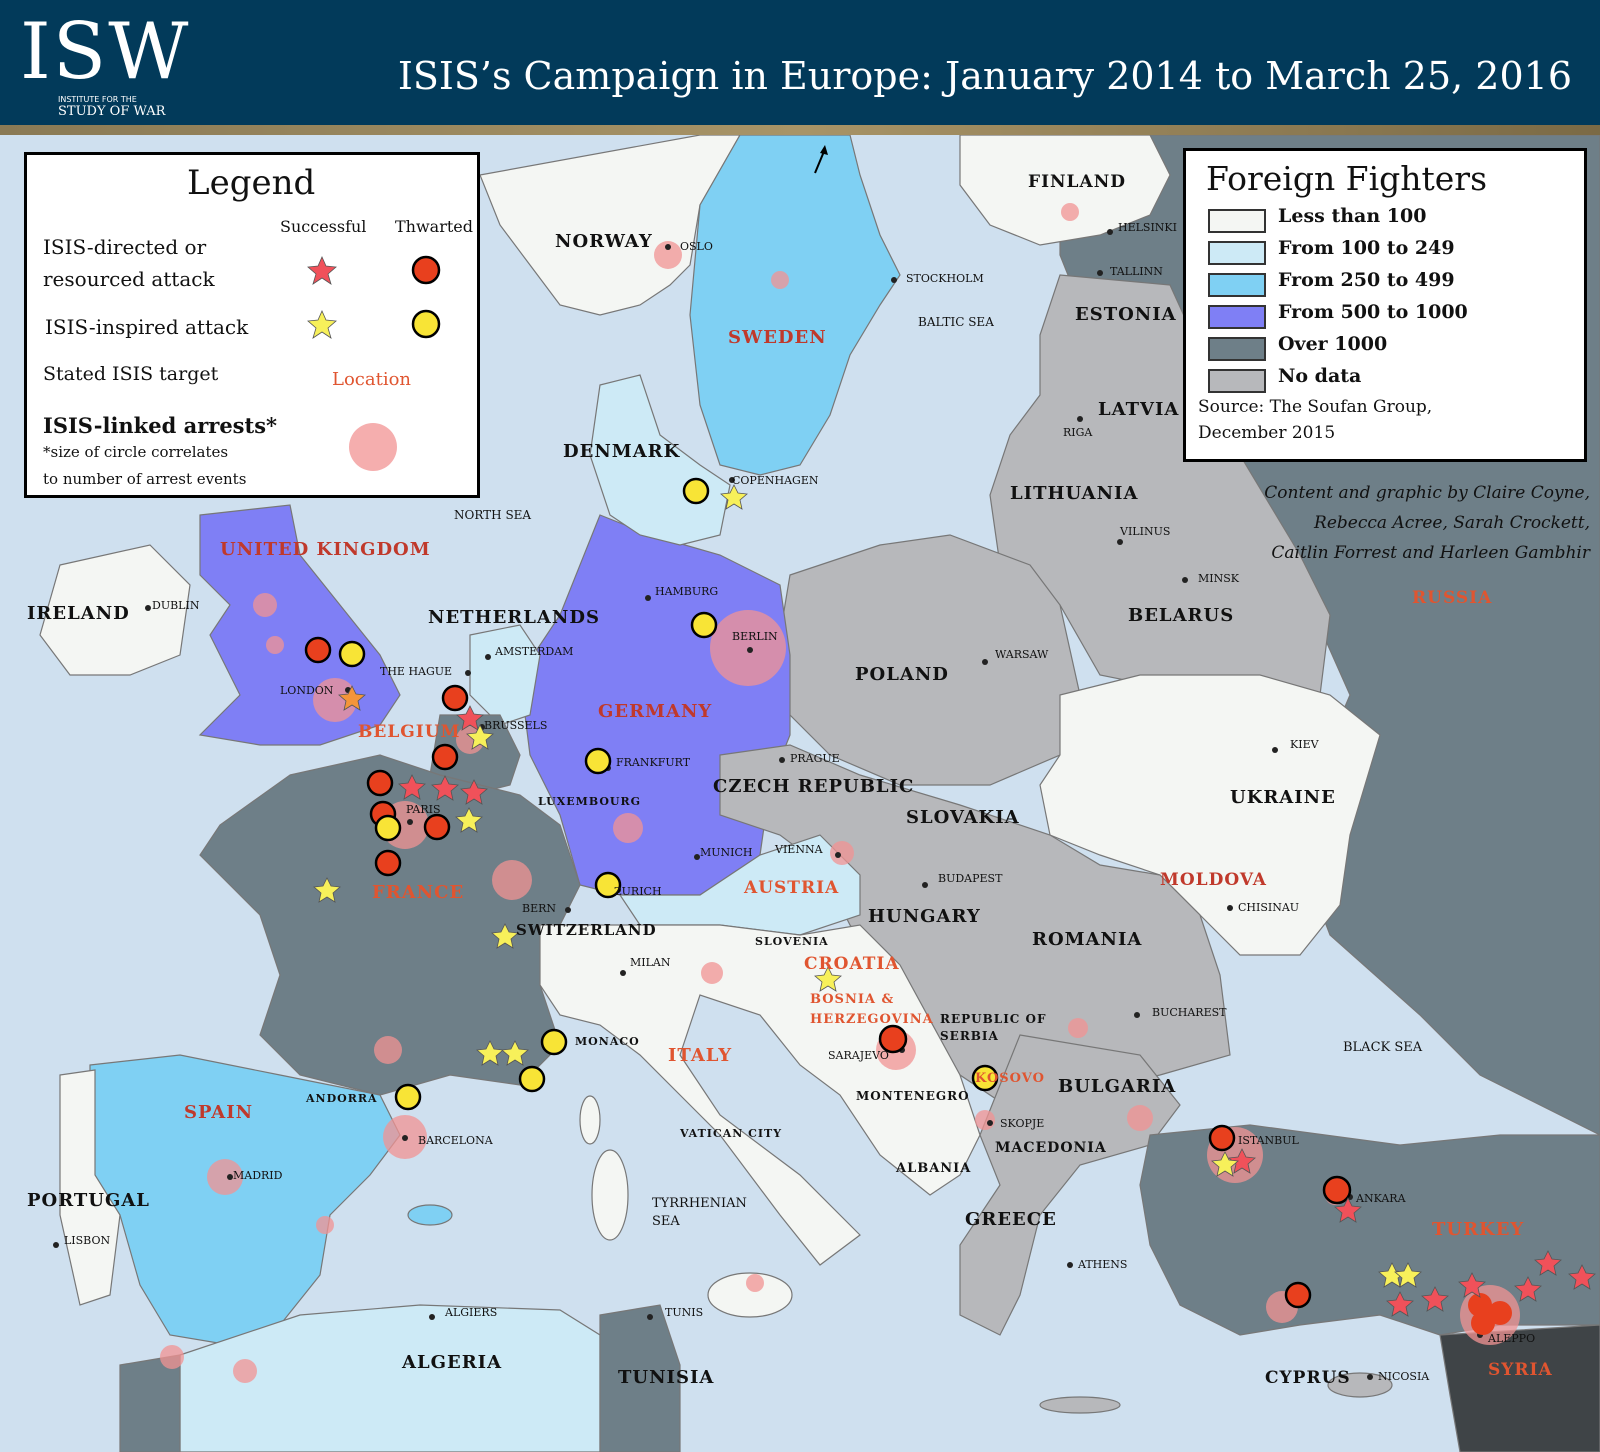 The image size is (1600, 1452). What do you see at coordinates (322, 324) in the screenshot?
I see `legend-star-yellow-icon` at bounding box center [322, 324].